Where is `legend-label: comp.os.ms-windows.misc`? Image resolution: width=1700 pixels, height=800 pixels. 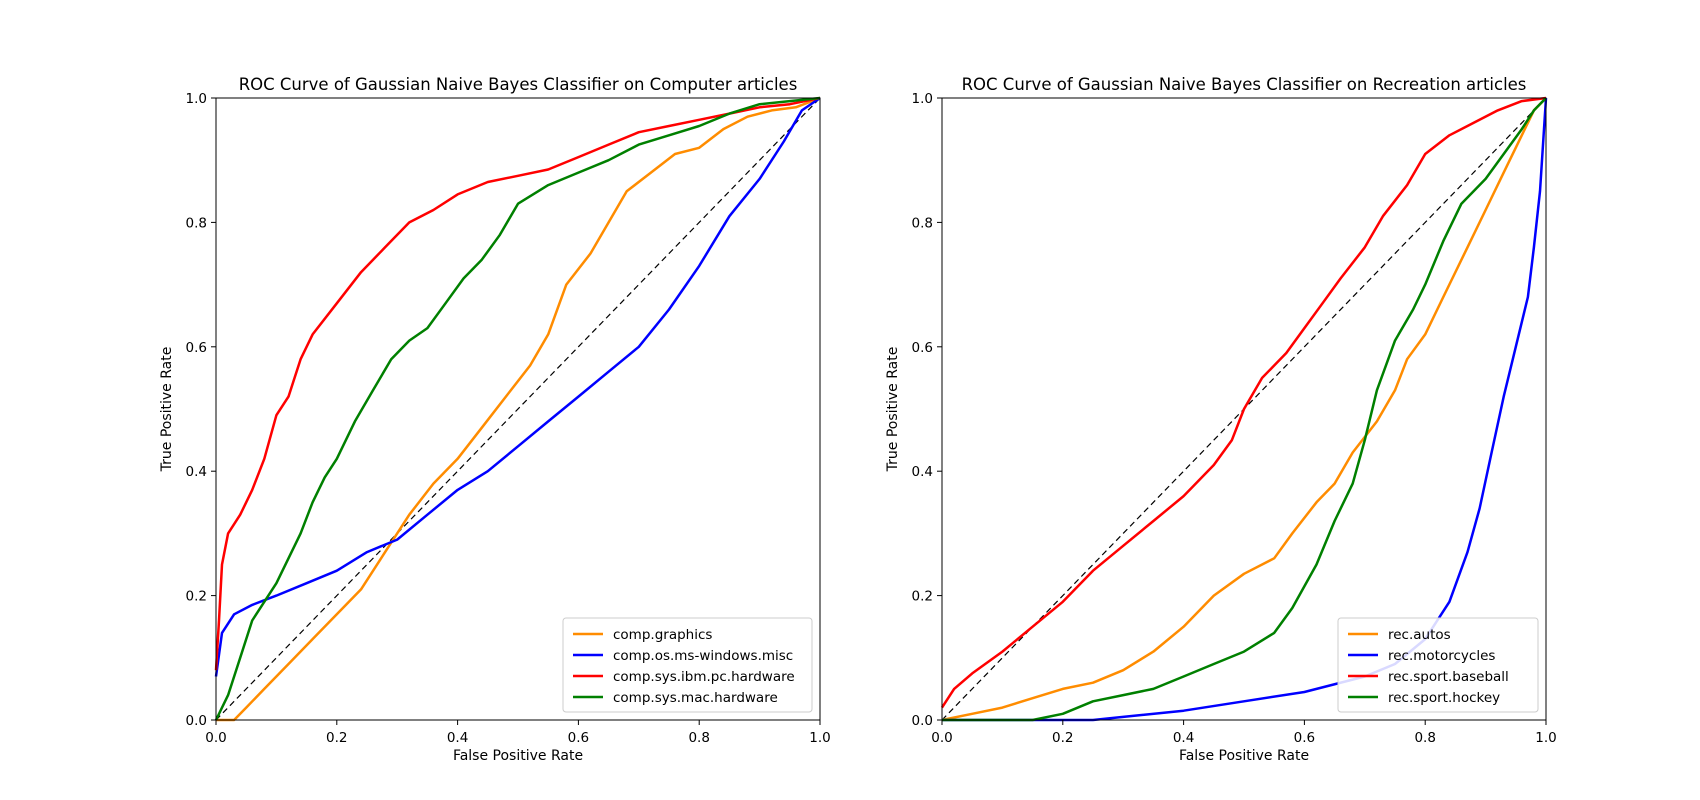
legend-label: comp.os.ms-windows.misc is located at coordinates (703, 656).